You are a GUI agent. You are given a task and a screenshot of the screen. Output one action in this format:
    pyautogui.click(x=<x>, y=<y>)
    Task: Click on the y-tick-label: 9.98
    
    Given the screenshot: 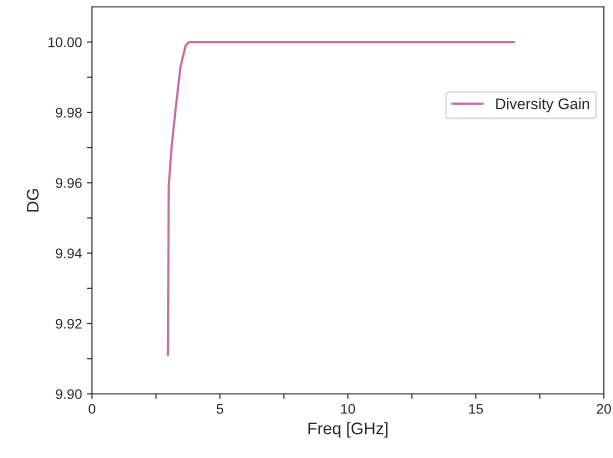 What is the action you would take?
    pyautogui.click(x=69, y=113)
    